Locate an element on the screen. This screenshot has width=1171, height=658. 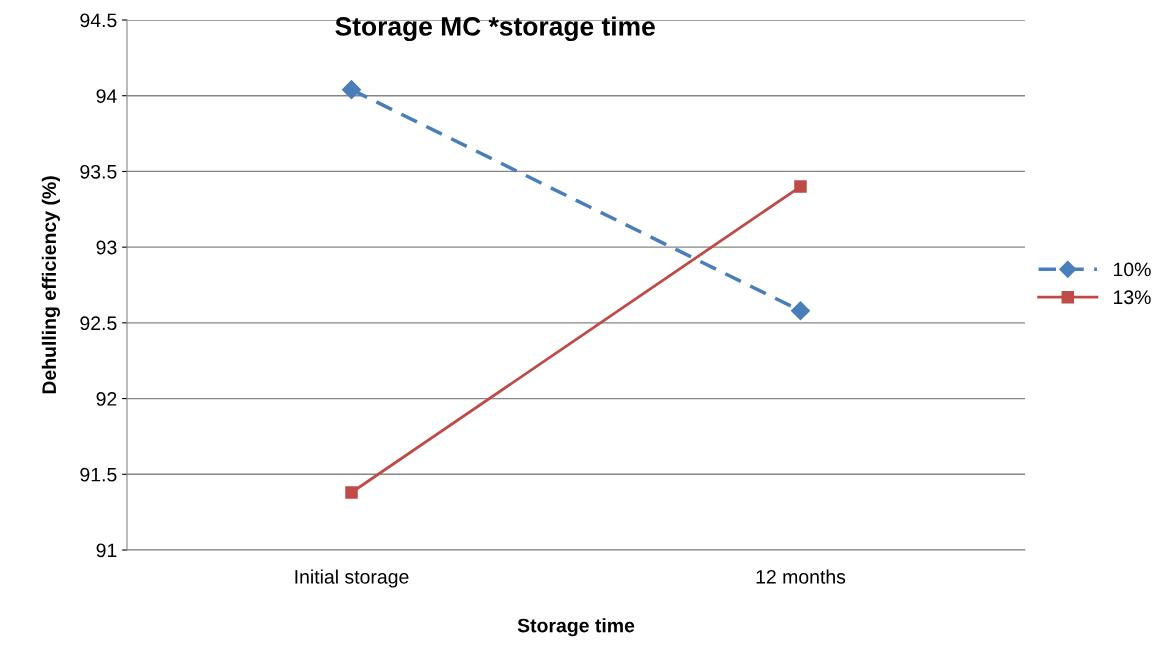
y-tick-label: 92 is located at coordinates (106, 399).